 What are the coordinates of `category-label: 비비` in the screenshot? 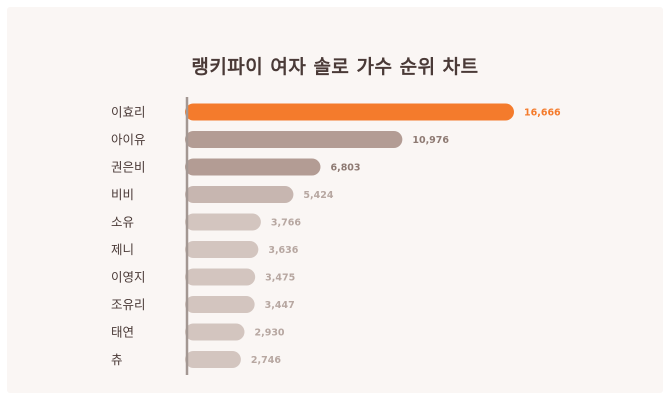 It's located at (122, 194).